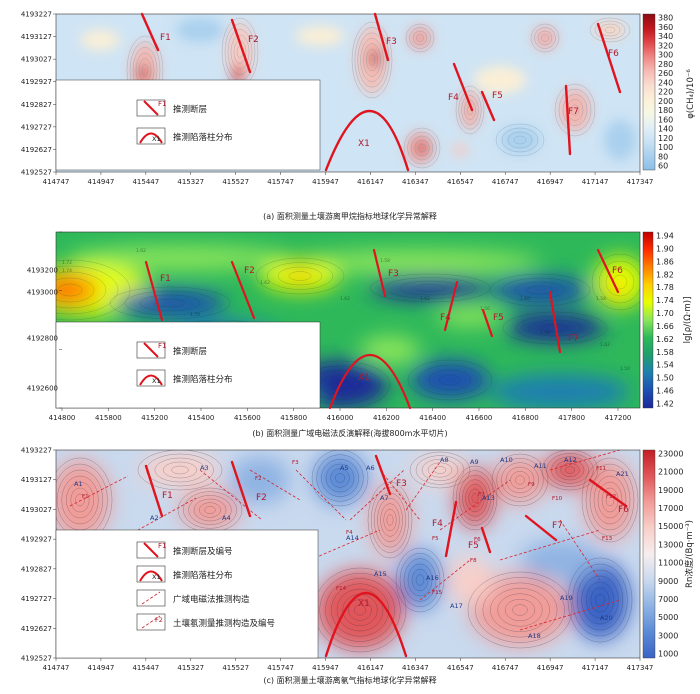 The width and height of the screenshot is (700, 694). What do you see at coordinates (623, 510) in the screenshot?
I see `fault-label: F6` at bounding box center [623, 510].